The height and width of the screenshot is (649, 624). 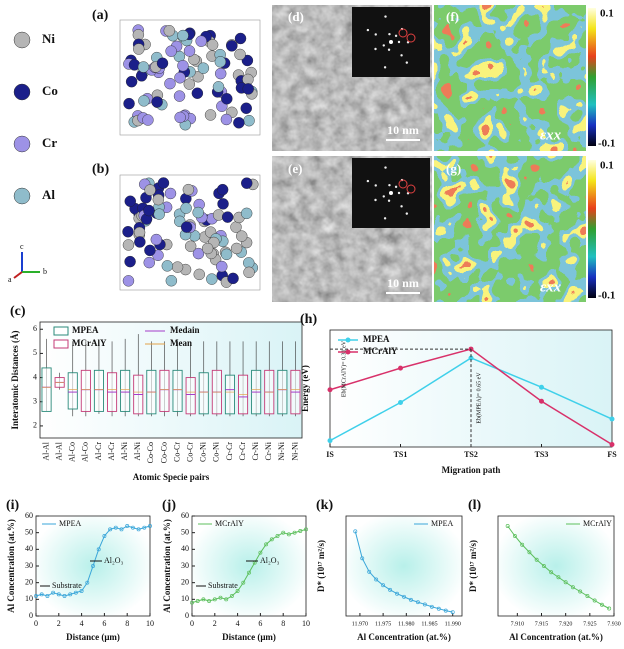 What do you see at coordinates (29, 515) in the screenshot?
I see `y-tick-label: 60` at bounding box center [29, 515].